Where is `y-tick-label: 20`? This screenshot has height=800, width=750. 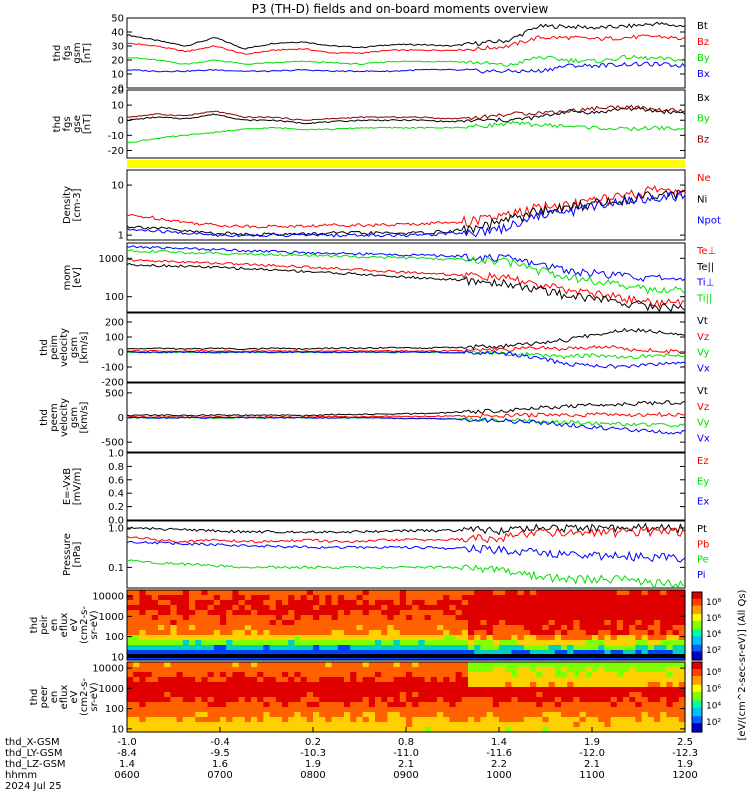
y-tick-label: 20 is located at coordinates (117, 61).